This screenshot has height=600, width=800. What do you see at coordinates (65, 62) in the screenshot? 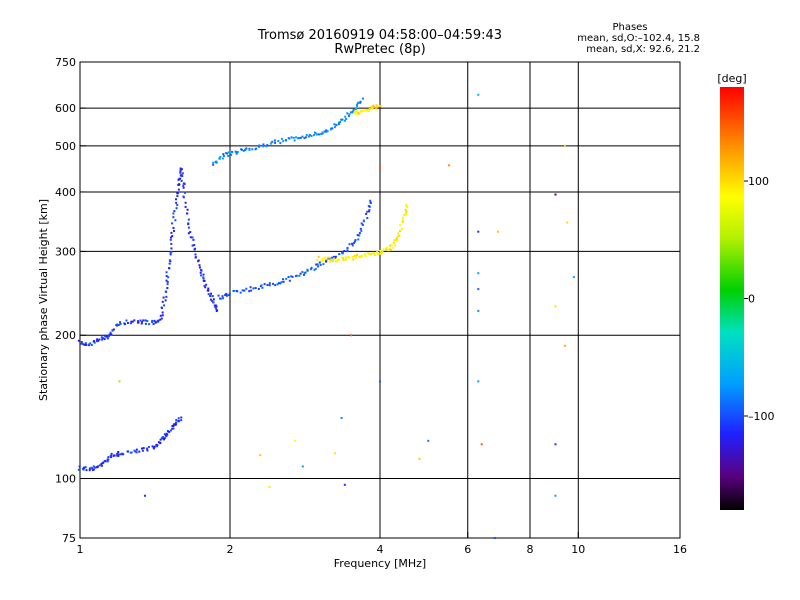
I see `y-tick-label: 750` at bounding box center [65, 62].